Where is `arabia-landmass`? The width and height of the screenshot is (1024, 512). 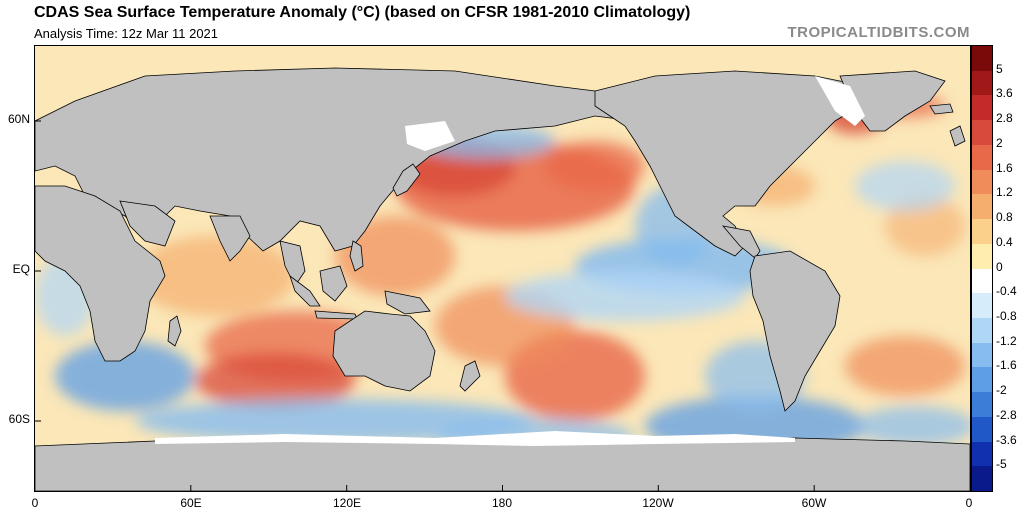 arabia-landmass is located at coordinates (147, 223).